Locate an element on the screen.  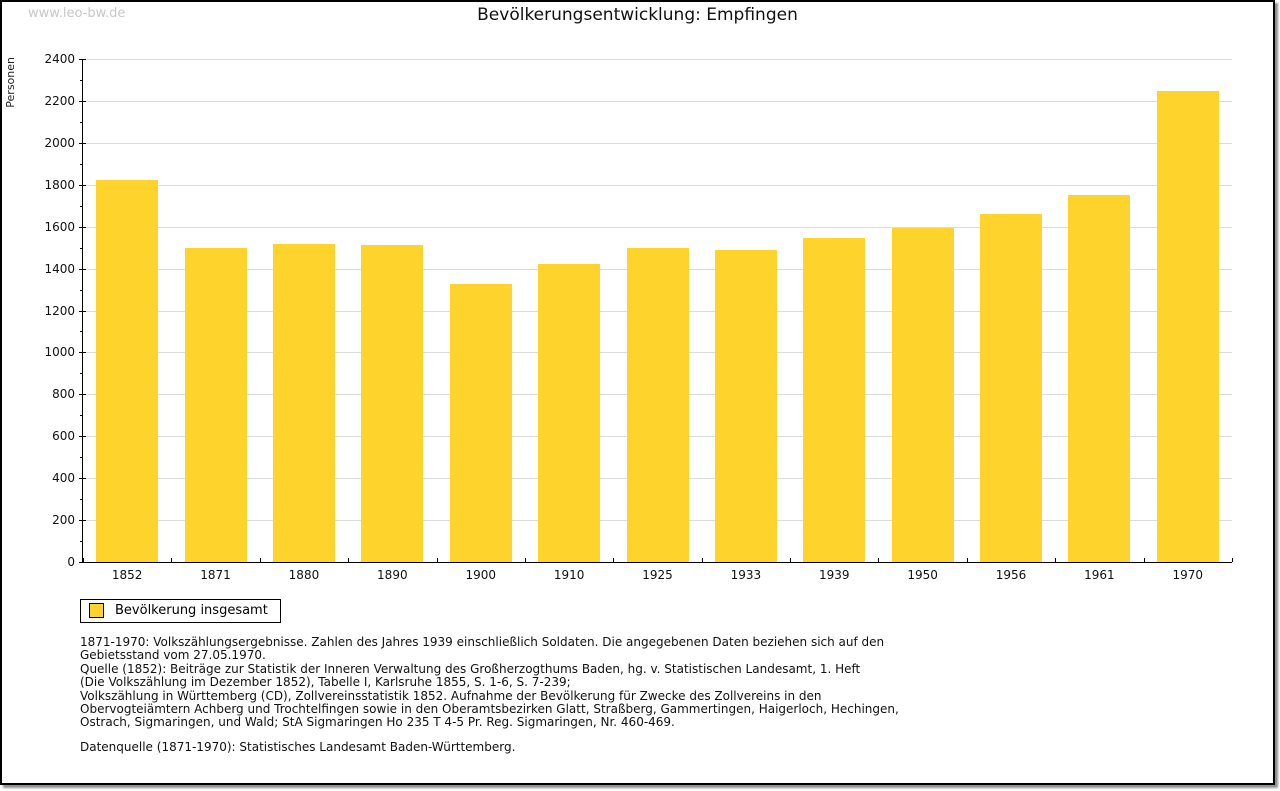
y-tick-label-1600: 1600 is located at coordinates (59, 226).